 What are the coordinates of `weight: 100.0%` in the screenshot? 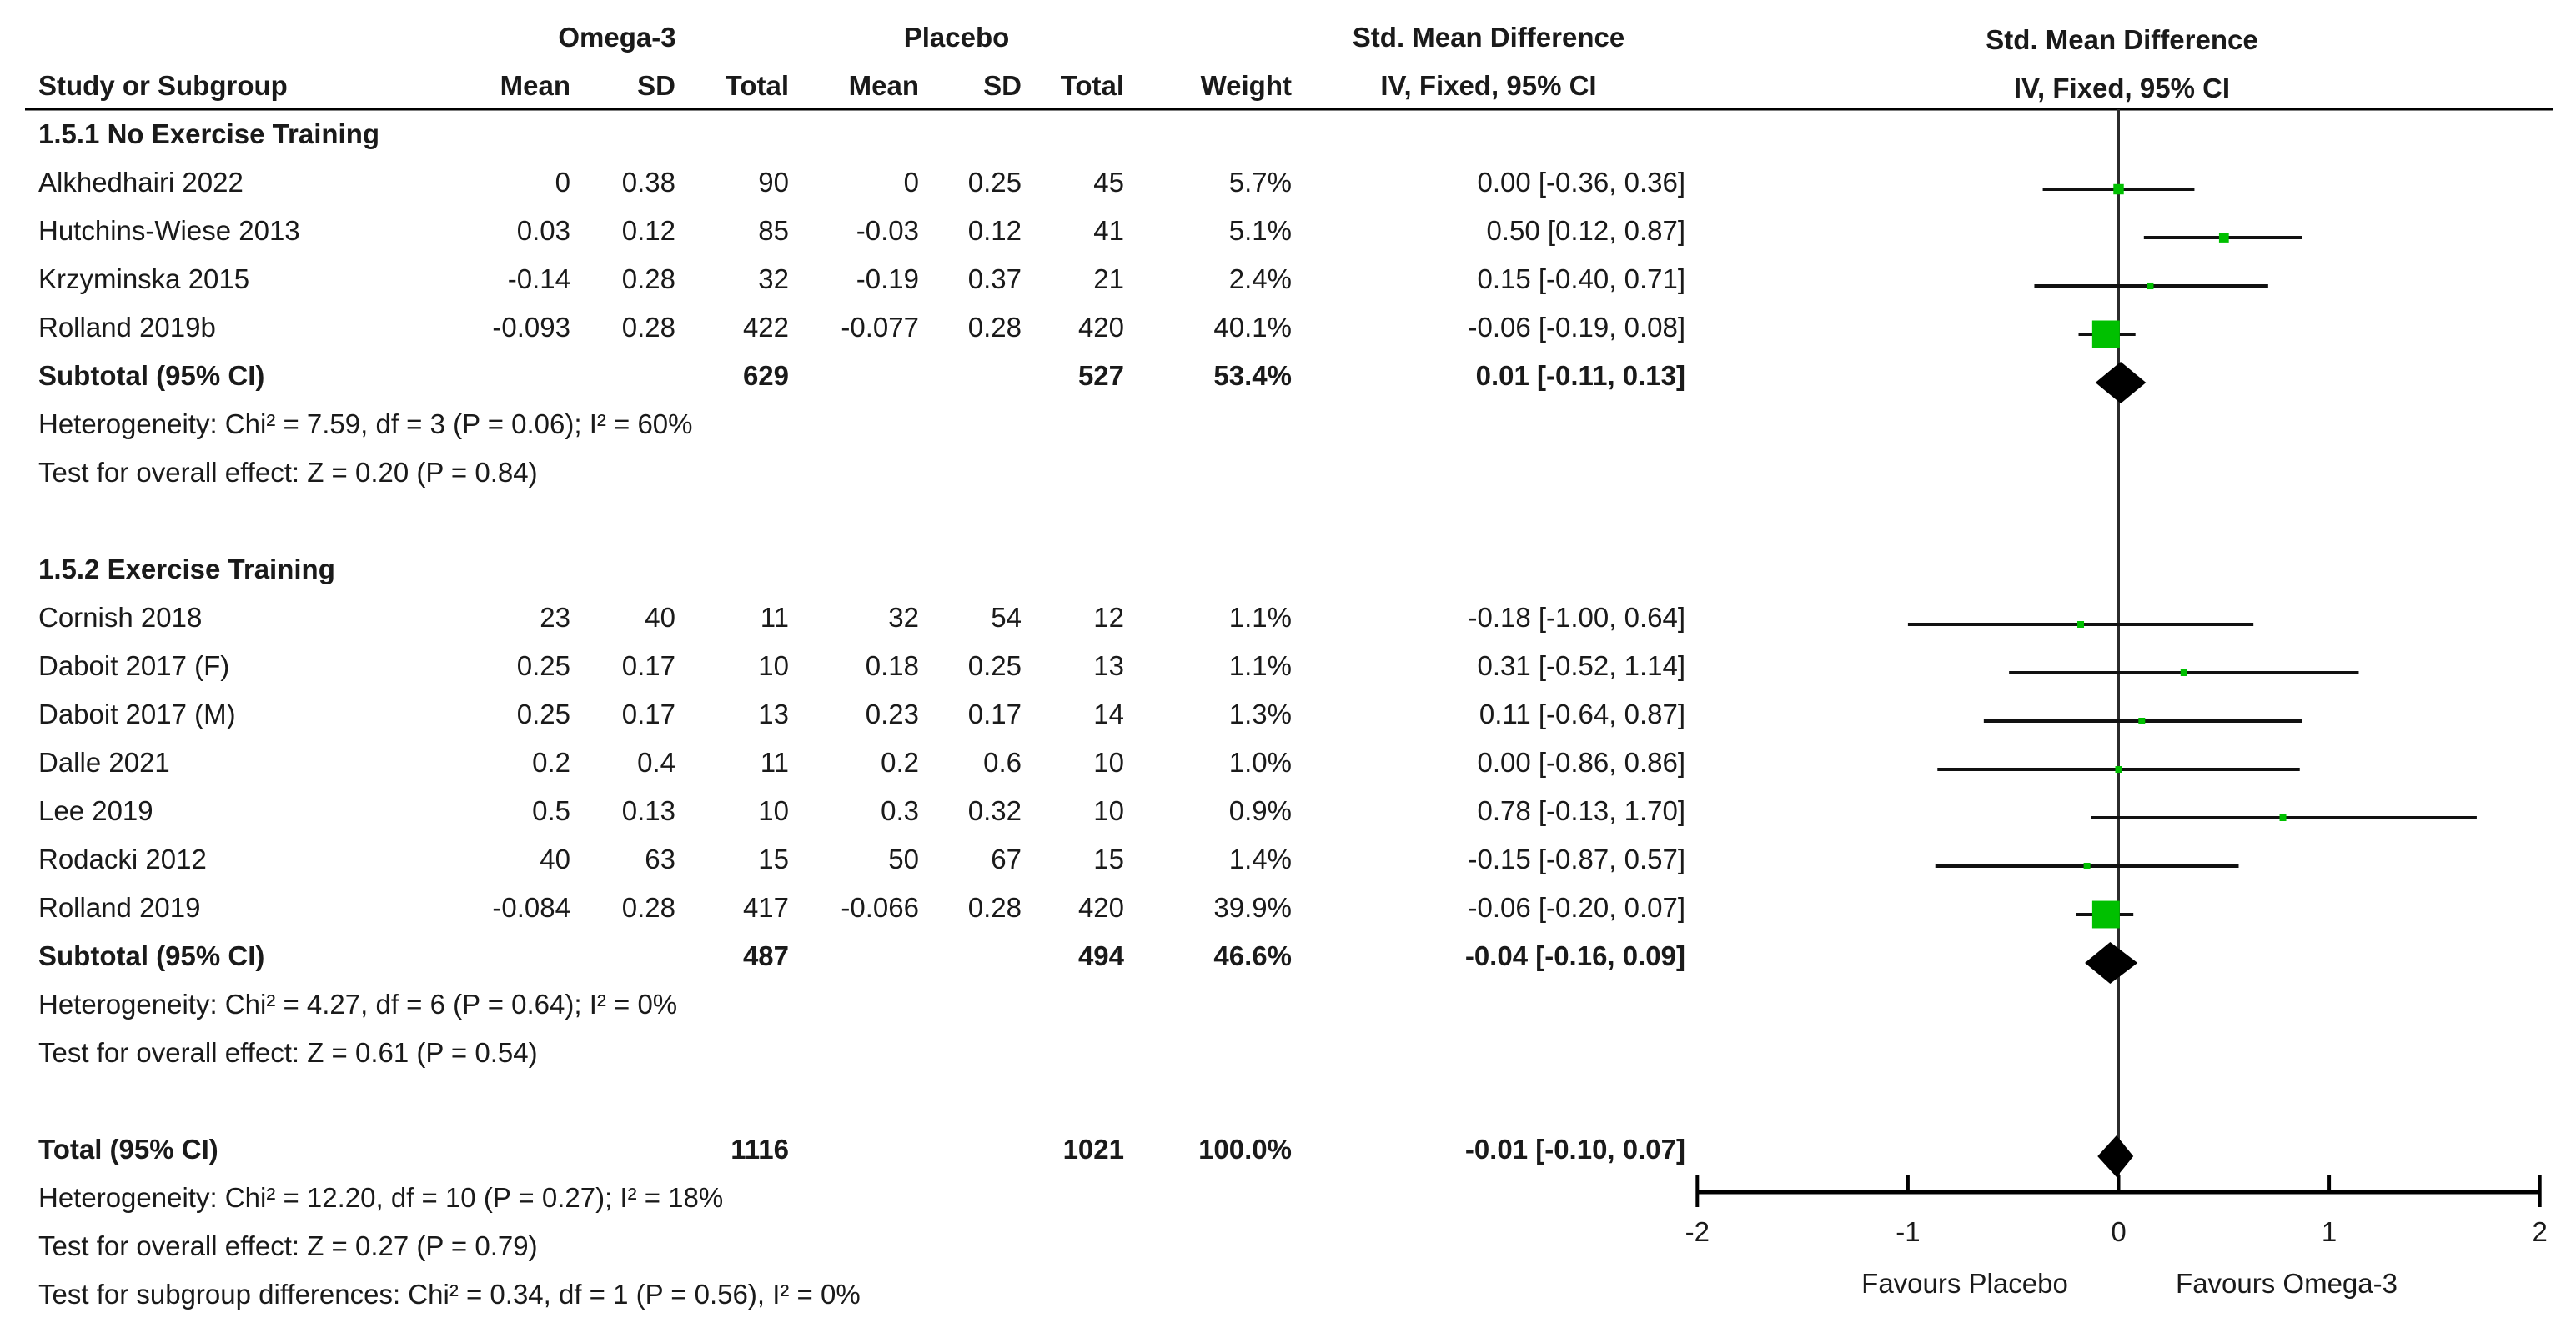 It's located at (1245, 1149).